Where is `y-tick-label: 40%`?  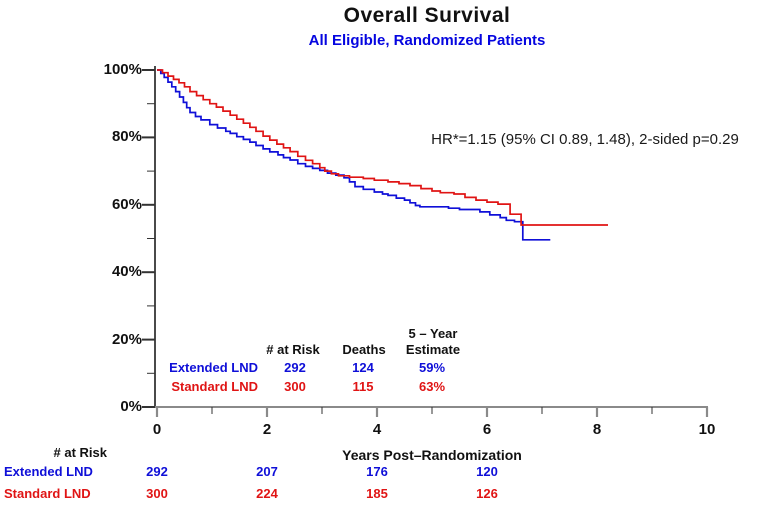
y-tick-label: 40% is located at coordinates (126, 272).